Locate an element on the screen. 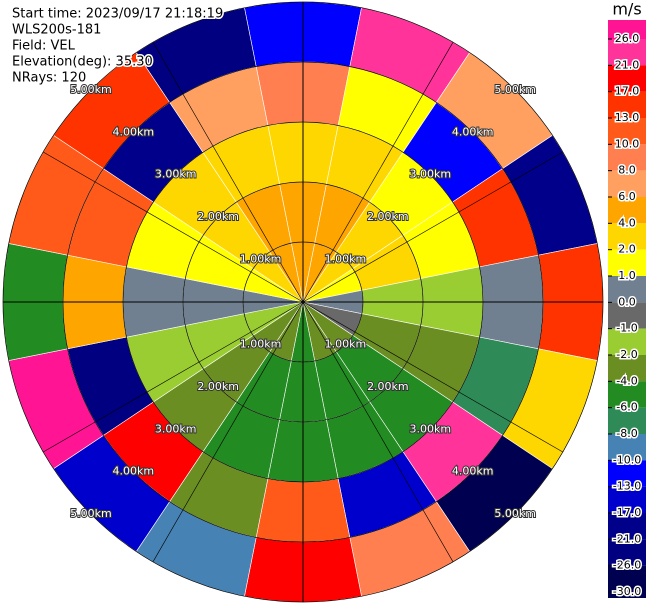  colorbar-tick-label: 0.0 is located at coordinates (627, 301).